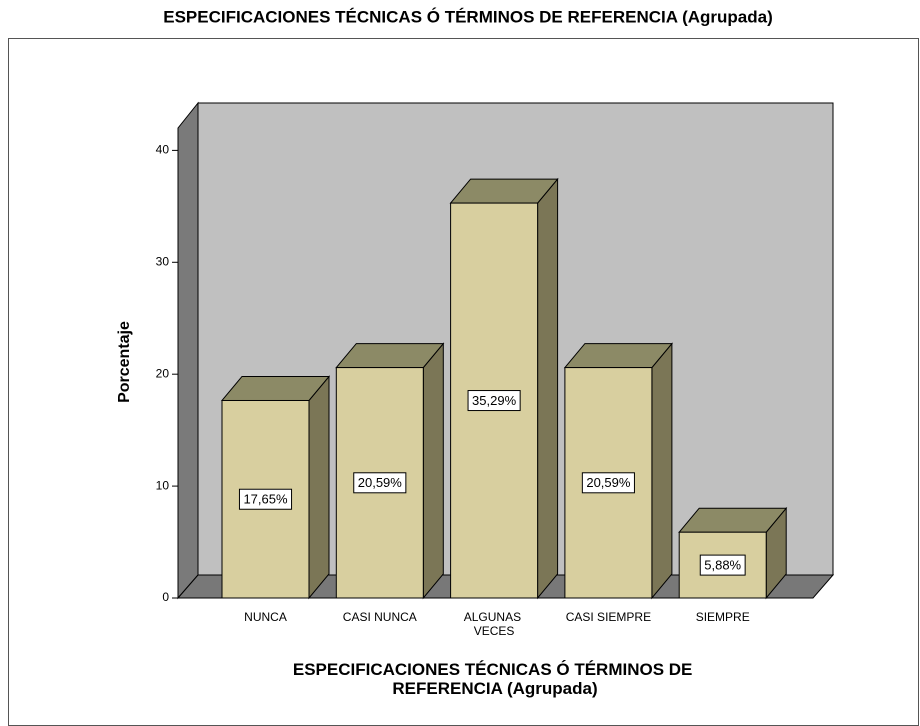  What do you see at coordinates (163, 261) in the screenshot?
I see `y-tick-label: 30` at bounding box center [163, 261].